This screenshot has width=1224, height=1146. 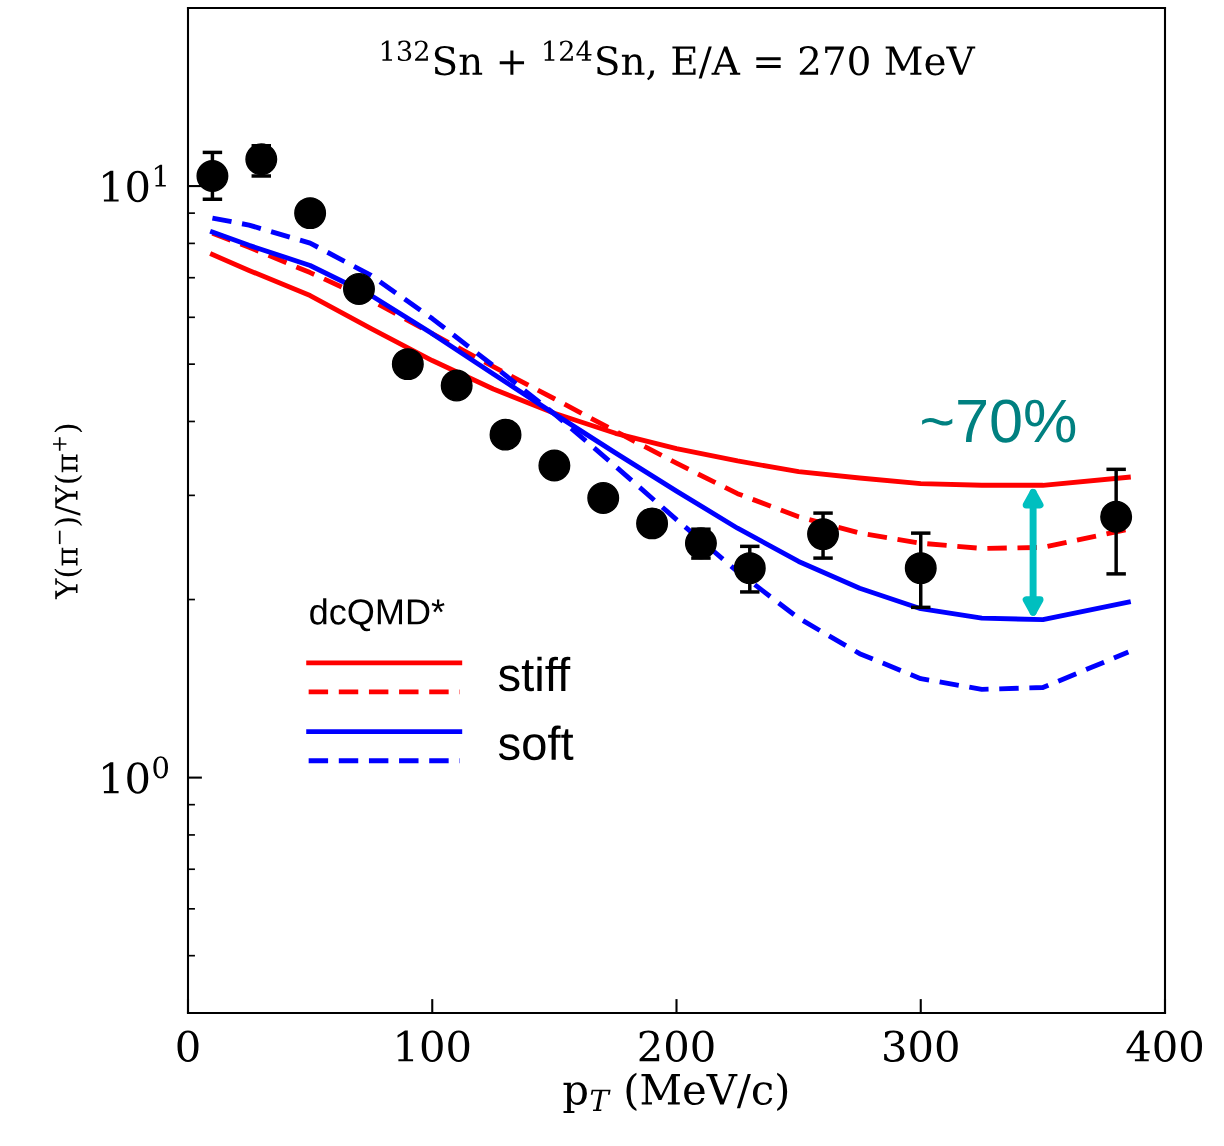 I want to click on x-tick-label: 400, so click(x=1164, y=1046).